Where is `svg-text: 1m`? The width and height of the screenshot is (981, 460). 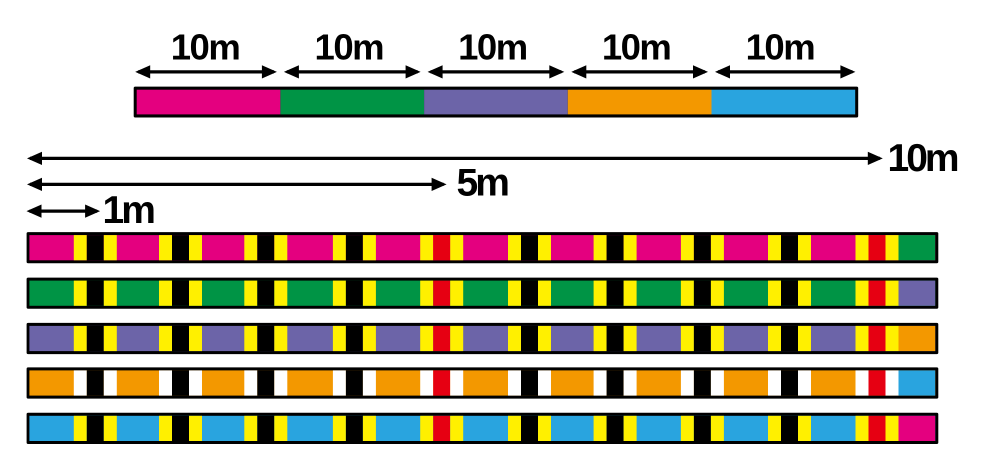 svg-text: 1m is located at coordinates (129, 210).